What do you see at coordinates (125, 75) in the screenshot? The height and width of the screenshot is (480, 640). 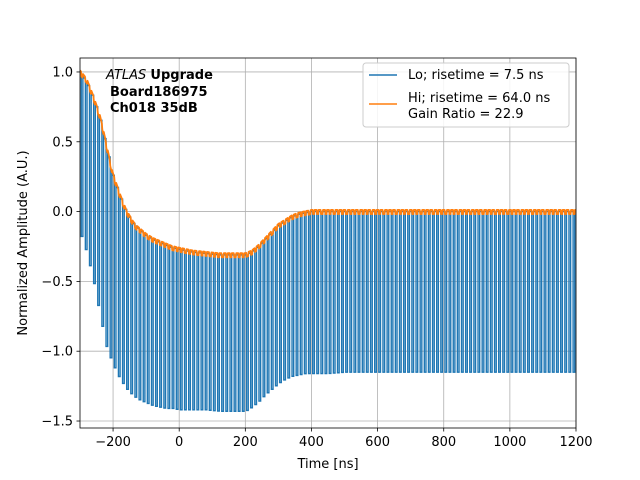 I see `annotation-atlas: ATLAS` at bounding box center [125, 75].